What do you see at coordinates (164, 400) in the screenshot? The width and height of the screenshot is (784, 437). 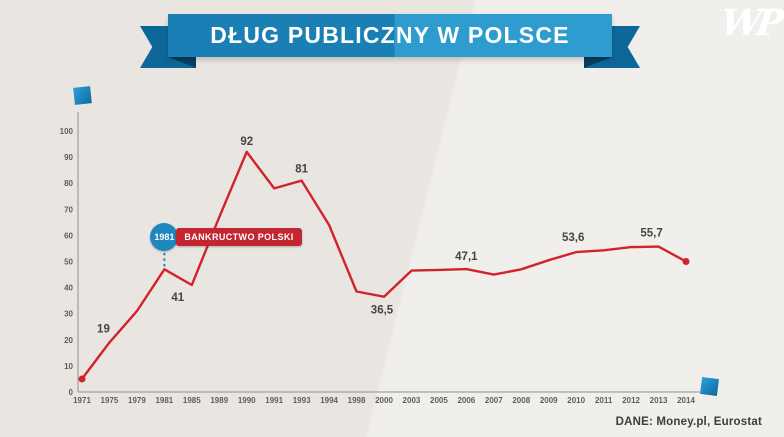 I see `svg-text: 1981` at bounding box center [164, 400].